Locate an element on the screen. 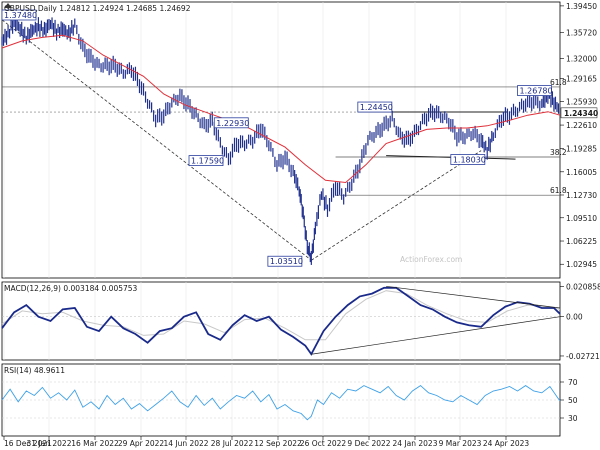 This screenshot has width=600, height=450. price-y-tick-label: 1.19285 is located at coordinates (581, 149).